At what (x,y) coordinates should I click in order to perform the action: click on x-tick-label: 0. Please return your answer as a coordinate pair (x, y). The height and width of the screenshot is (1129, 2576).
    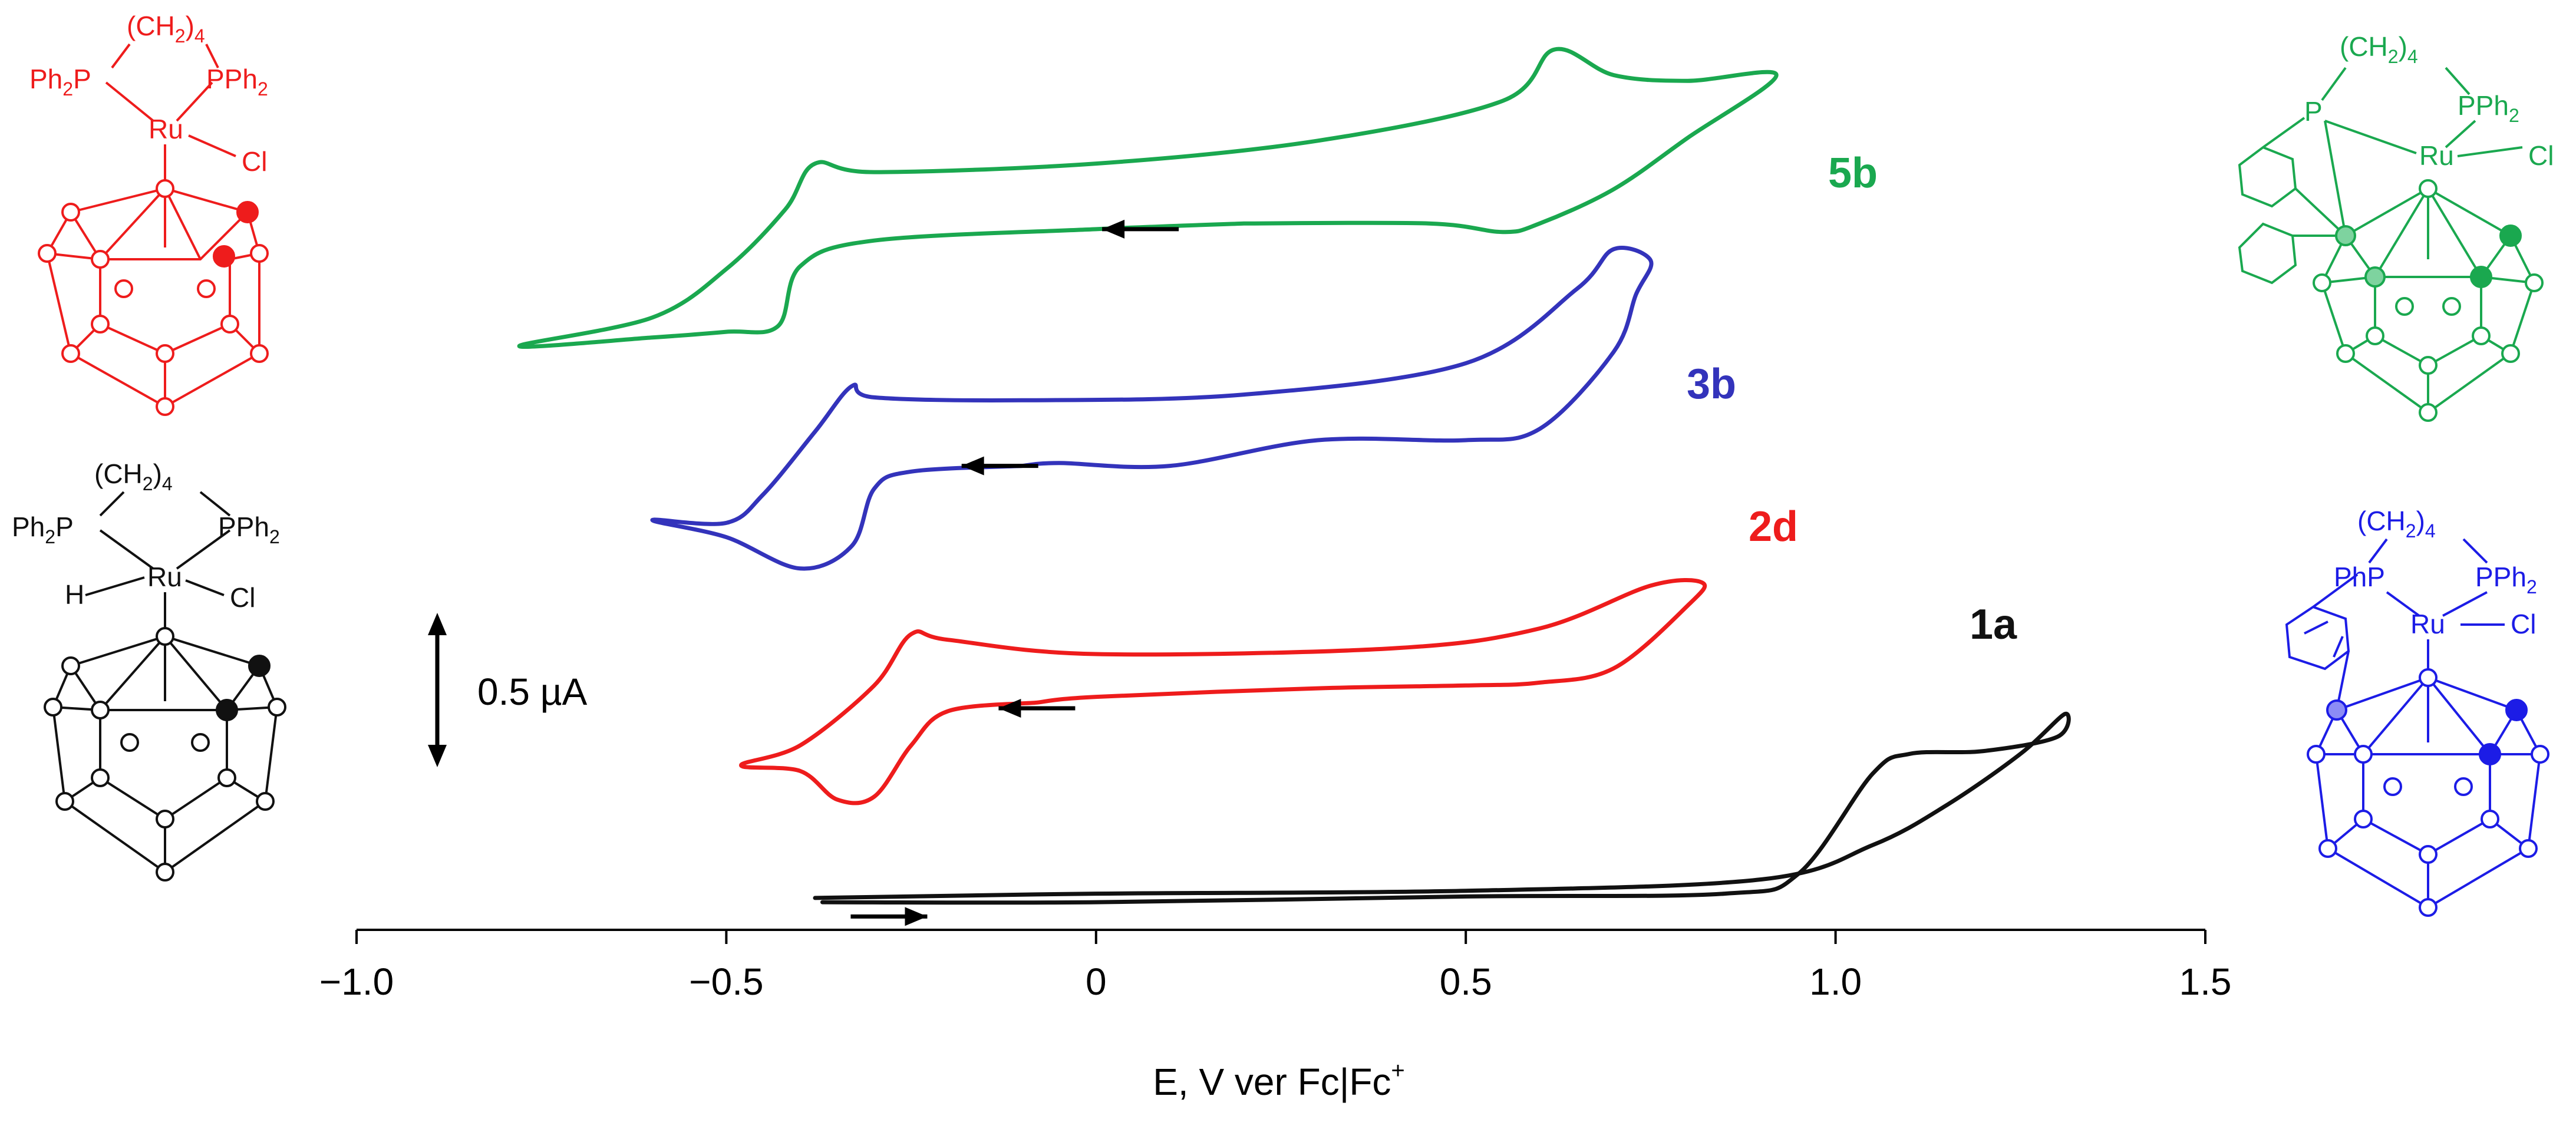
    Looking at the image, I should click on (1097, 981).